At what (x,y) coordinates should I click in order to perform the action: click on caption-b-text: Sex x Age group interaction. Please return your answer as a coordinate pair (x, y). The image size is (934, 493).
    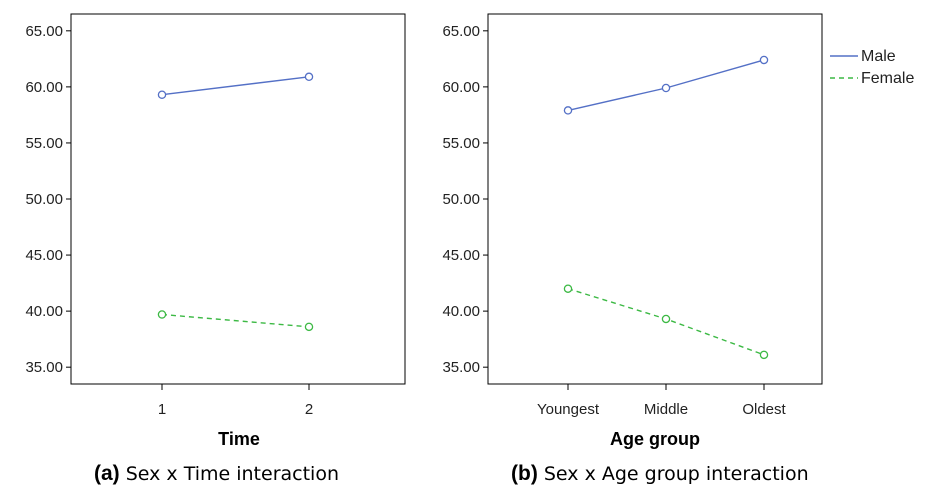
    Looking at the image, I should click on (676, 474).